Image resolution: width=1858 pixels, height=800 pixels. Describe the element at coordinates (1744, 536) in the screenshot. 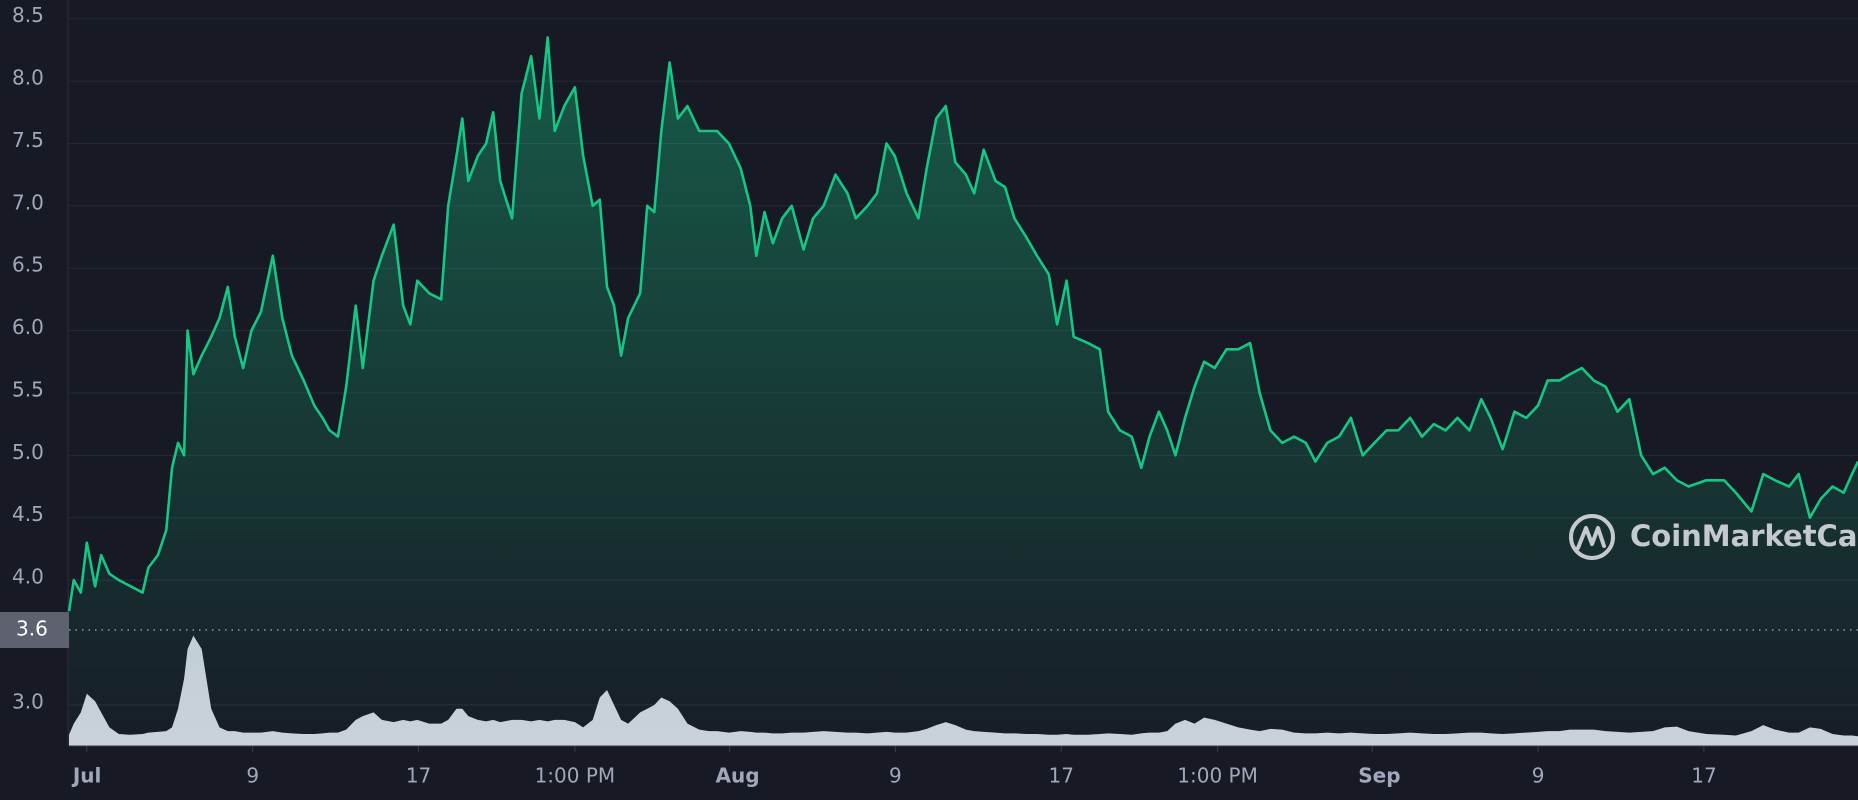

I see `watermark-text: CoinMarketCap` at that location.